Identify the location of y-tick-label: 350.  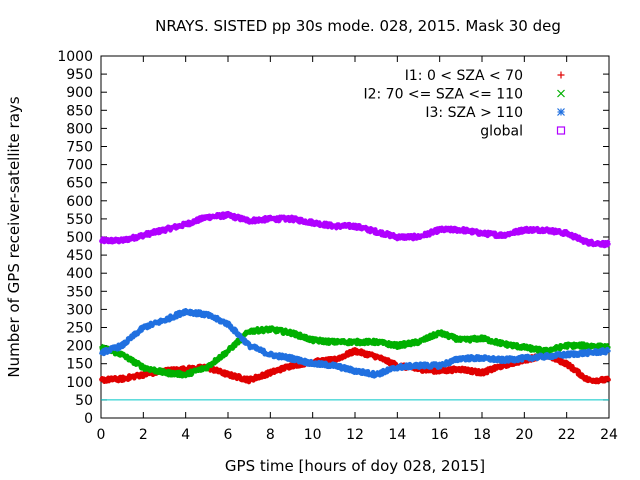
(79, 292).